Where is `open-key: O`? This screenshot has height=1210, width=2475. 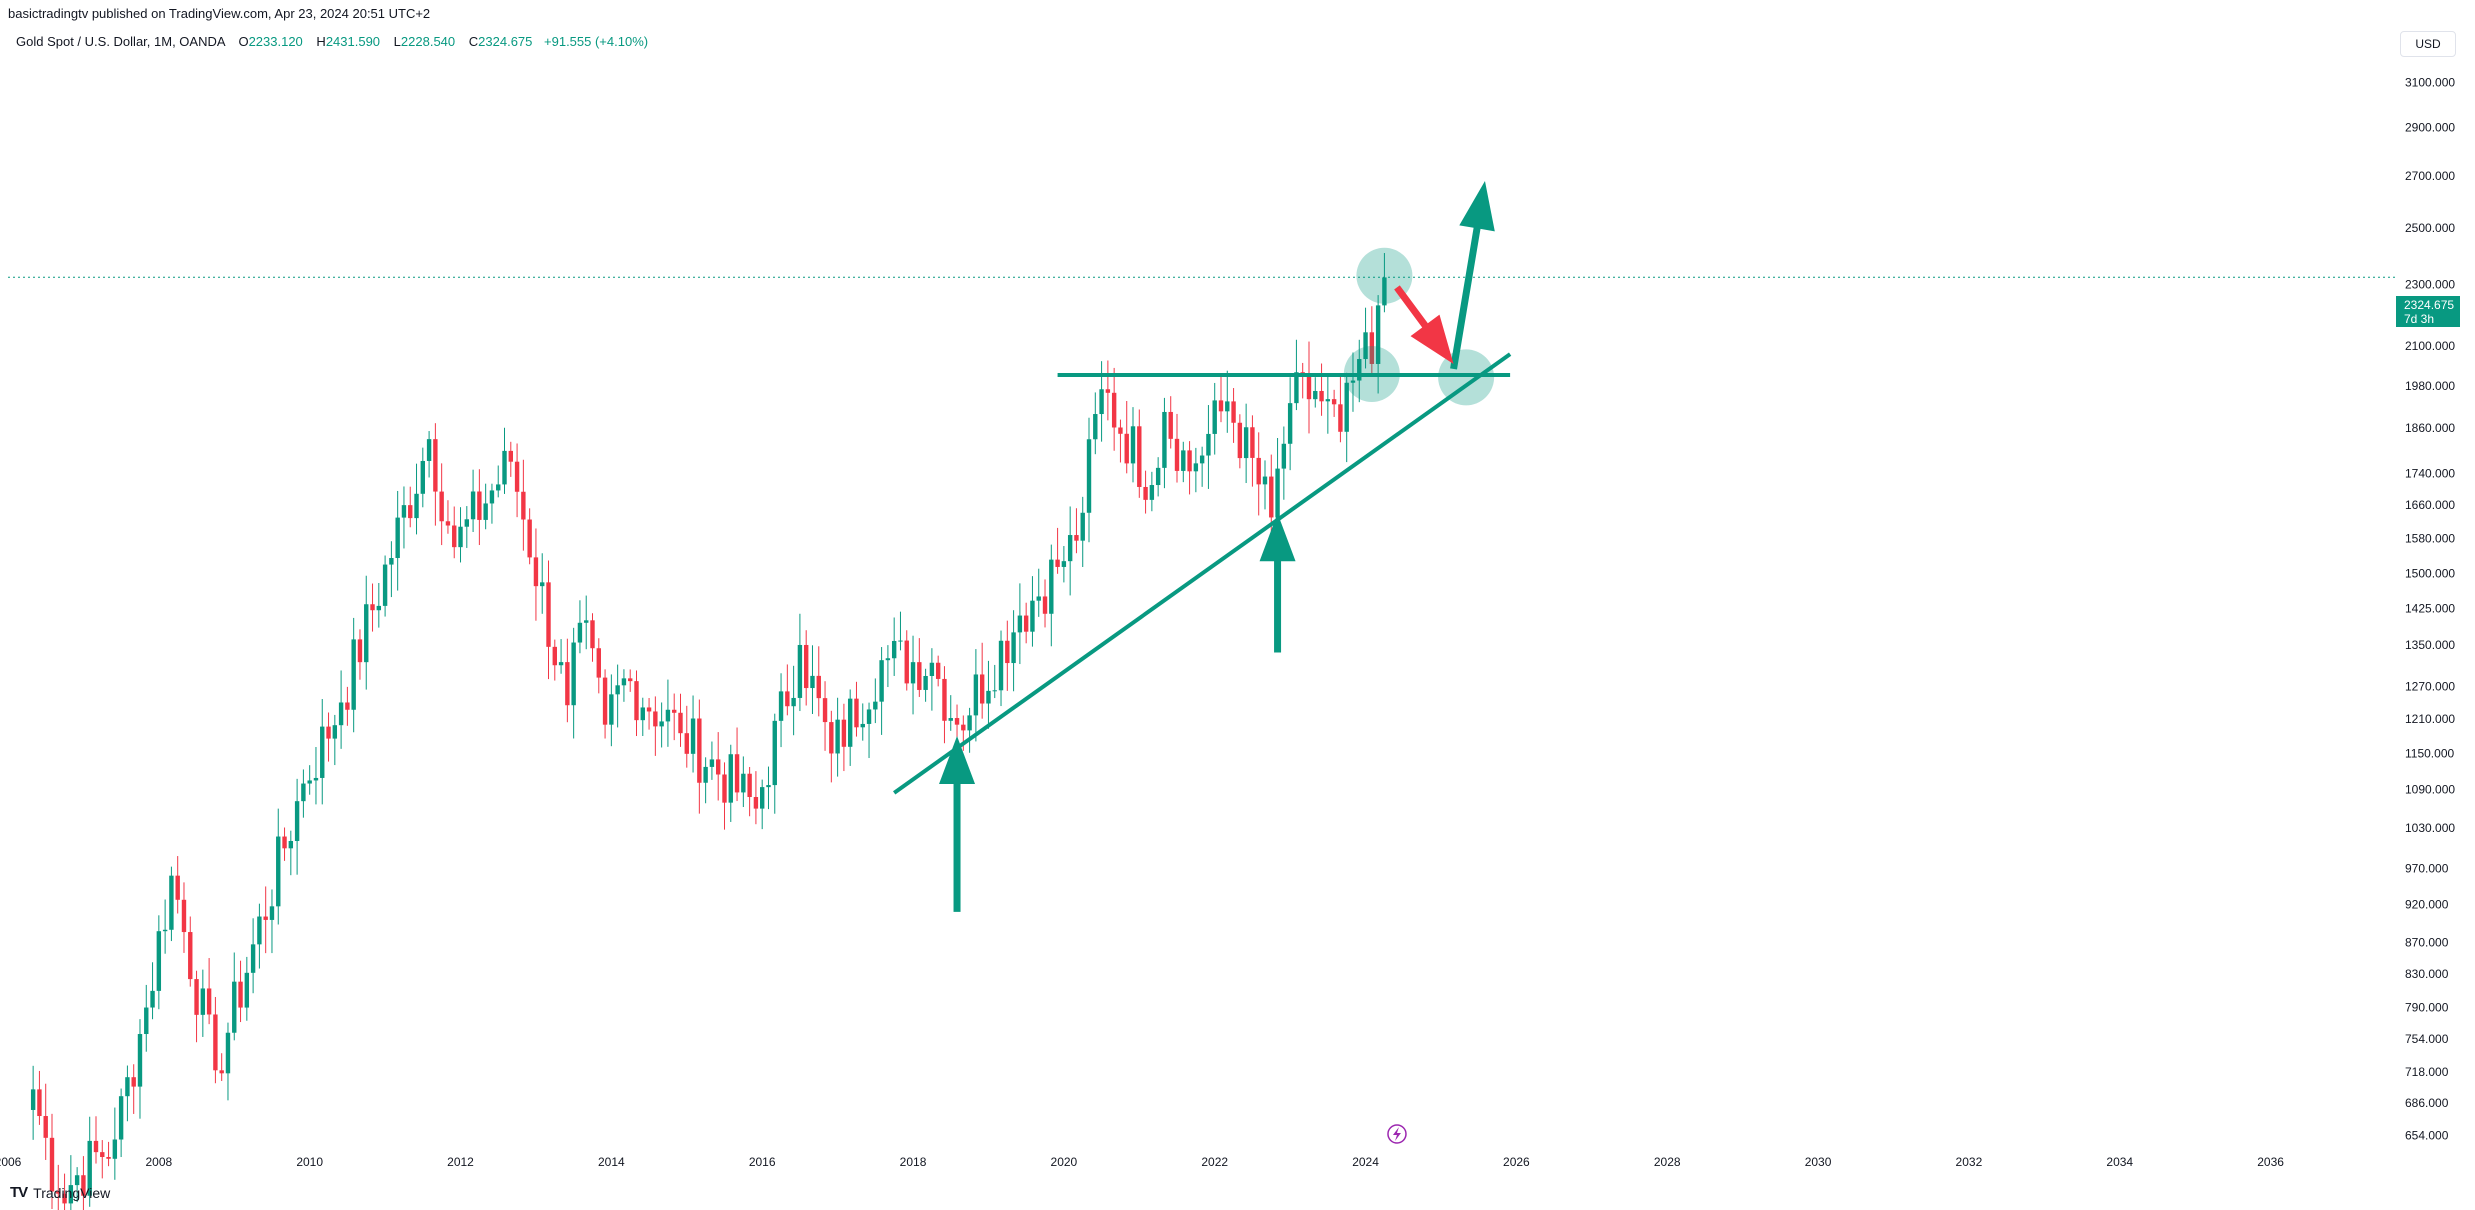
open-key: O is located at coordinates (243, 41).